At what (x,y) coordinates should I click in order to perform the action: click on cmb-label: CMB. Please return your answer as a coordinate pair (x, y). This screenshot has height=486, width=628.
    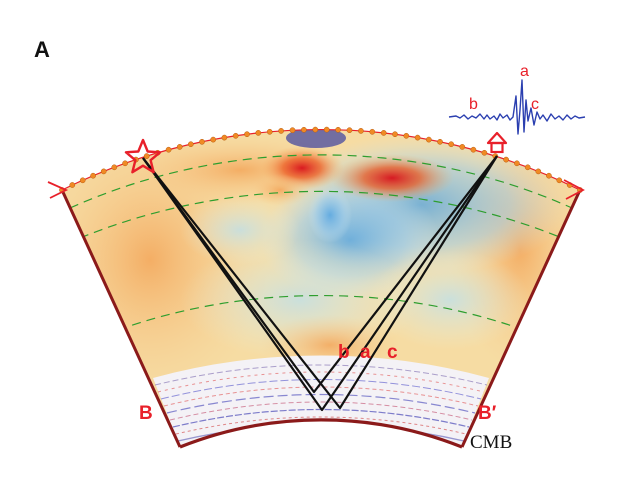
    Looking at the image, I should click on (491, 442).